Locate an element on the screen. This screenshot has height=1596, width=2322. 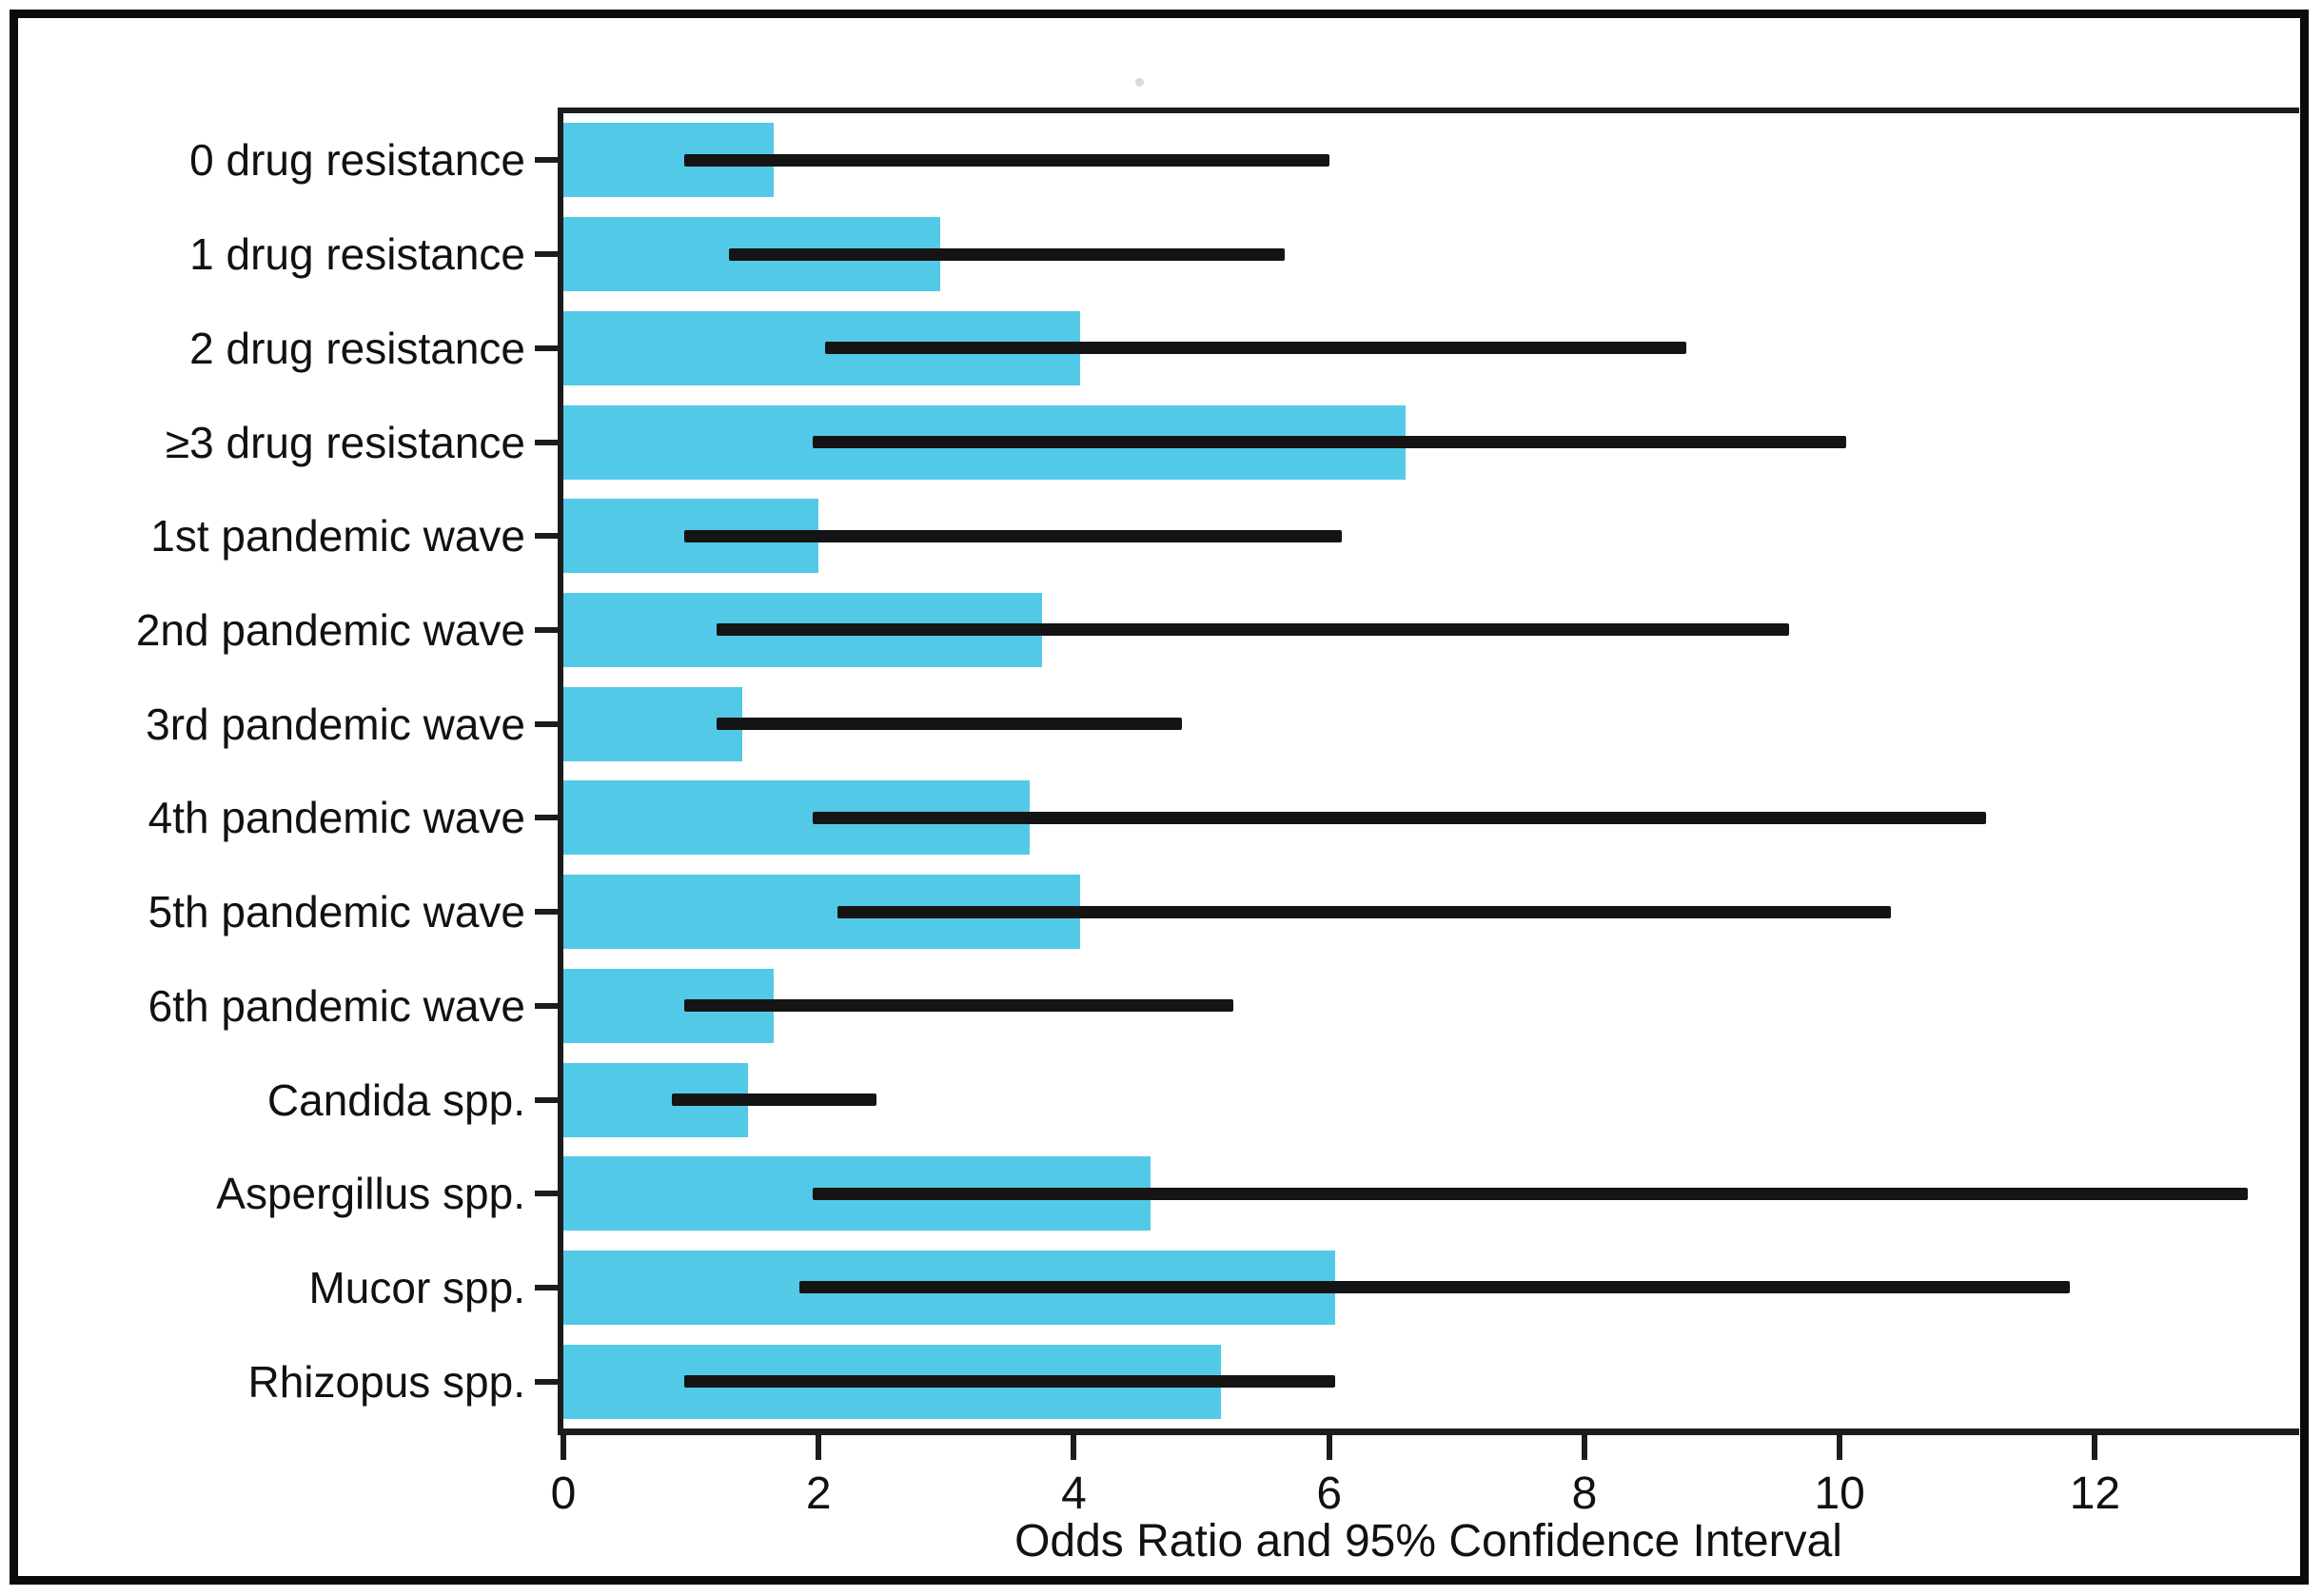
y-axis-category-label: 5th pandemic wave is located at coordinates (337, 912).